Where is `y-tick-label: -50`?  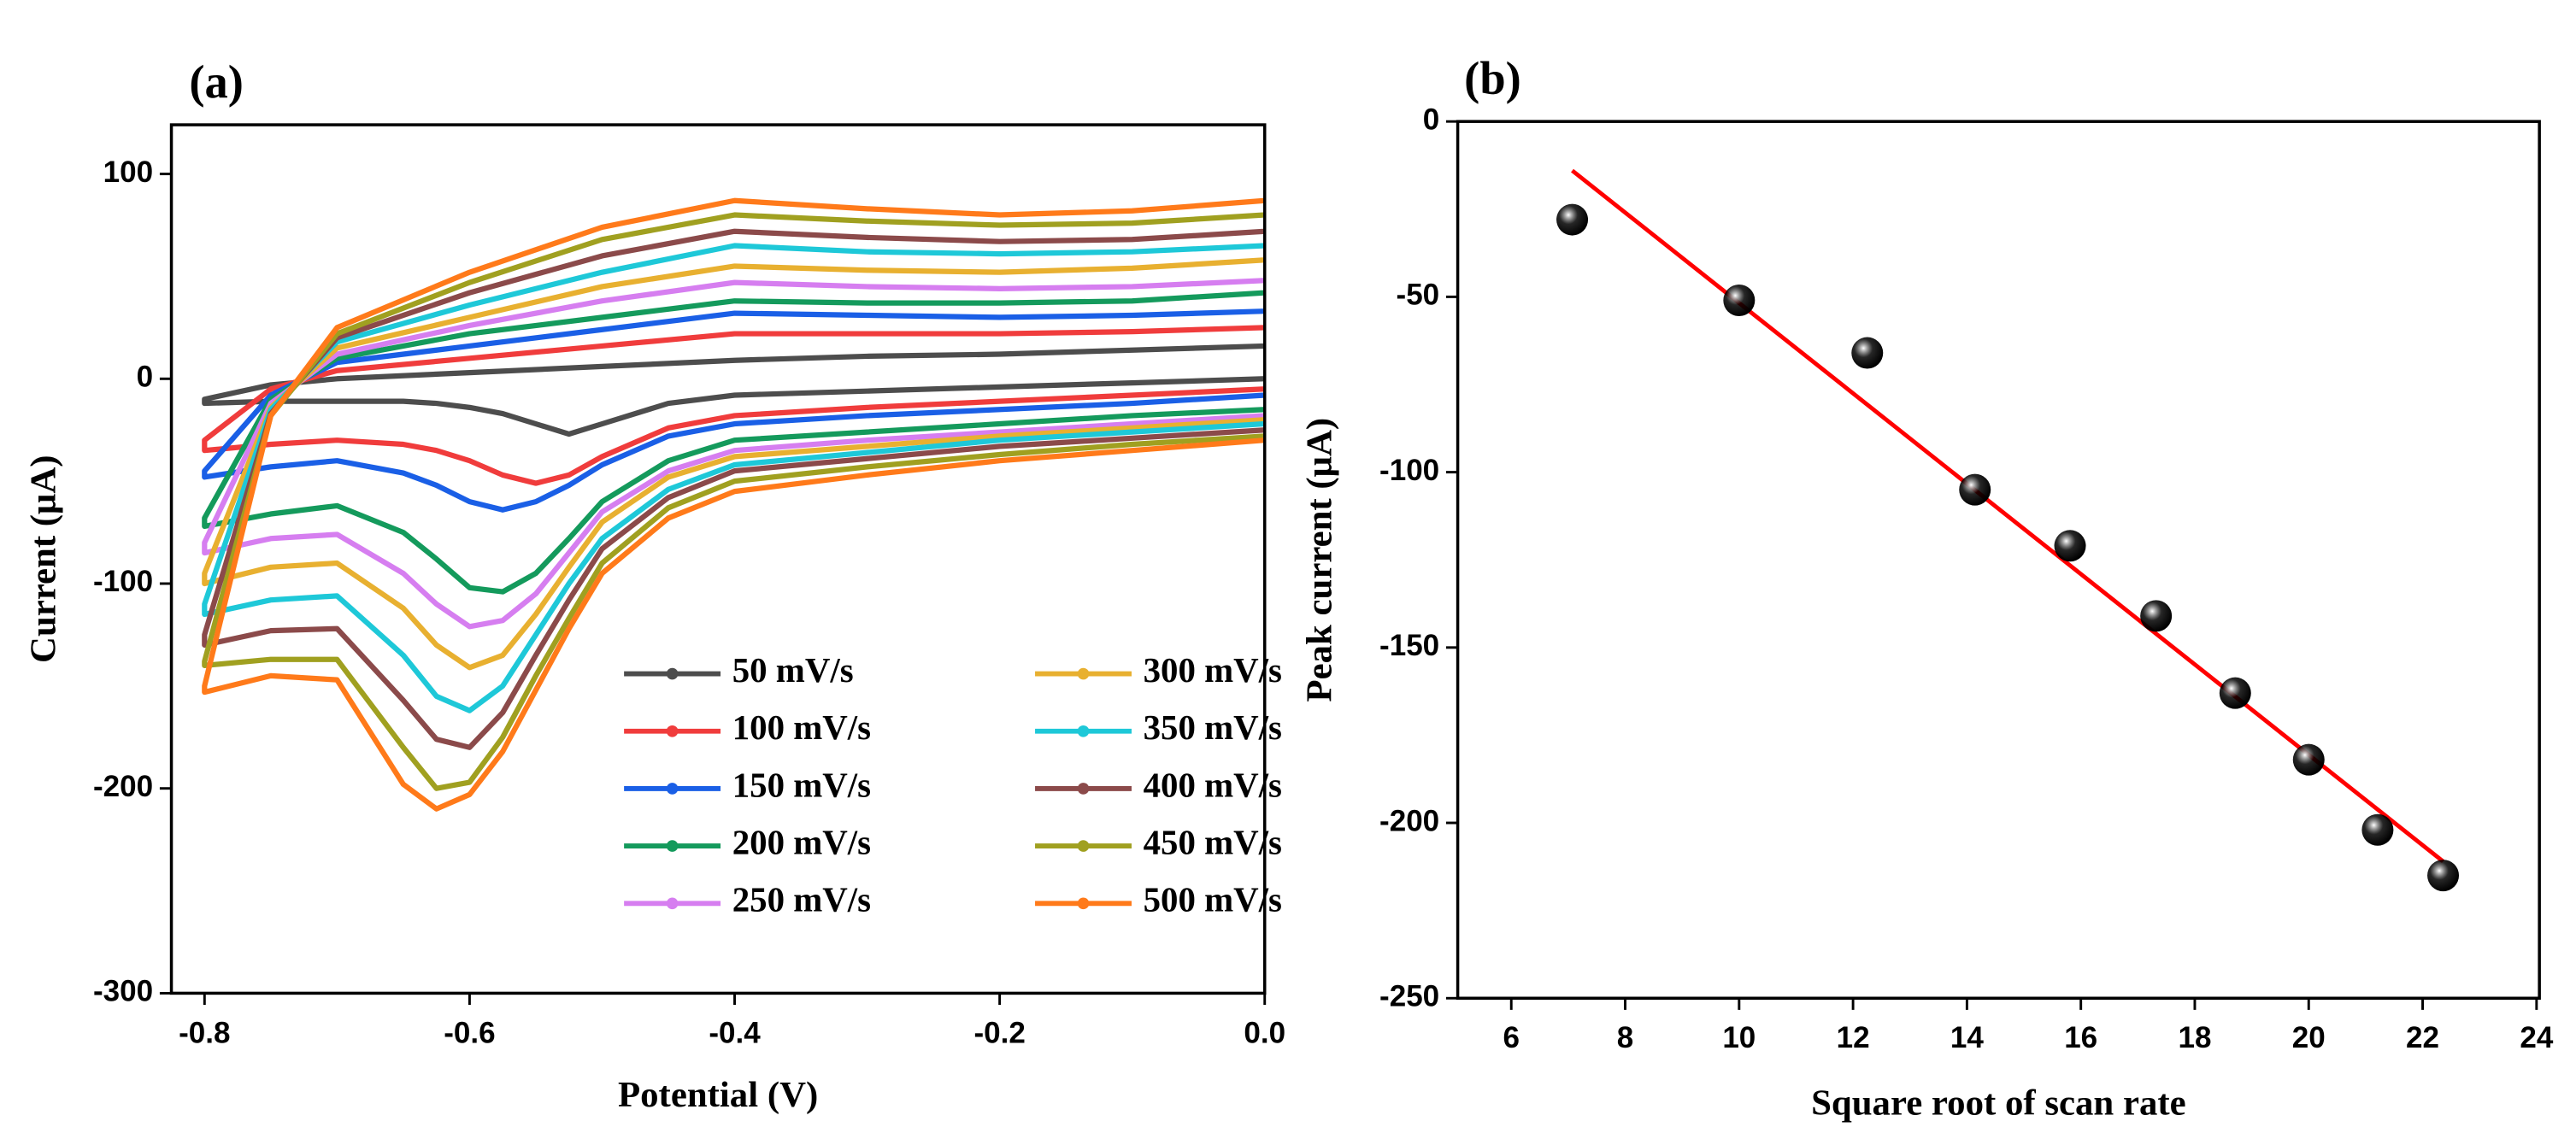
y-tick-label: -50 is located at coordinates (1418, 295).